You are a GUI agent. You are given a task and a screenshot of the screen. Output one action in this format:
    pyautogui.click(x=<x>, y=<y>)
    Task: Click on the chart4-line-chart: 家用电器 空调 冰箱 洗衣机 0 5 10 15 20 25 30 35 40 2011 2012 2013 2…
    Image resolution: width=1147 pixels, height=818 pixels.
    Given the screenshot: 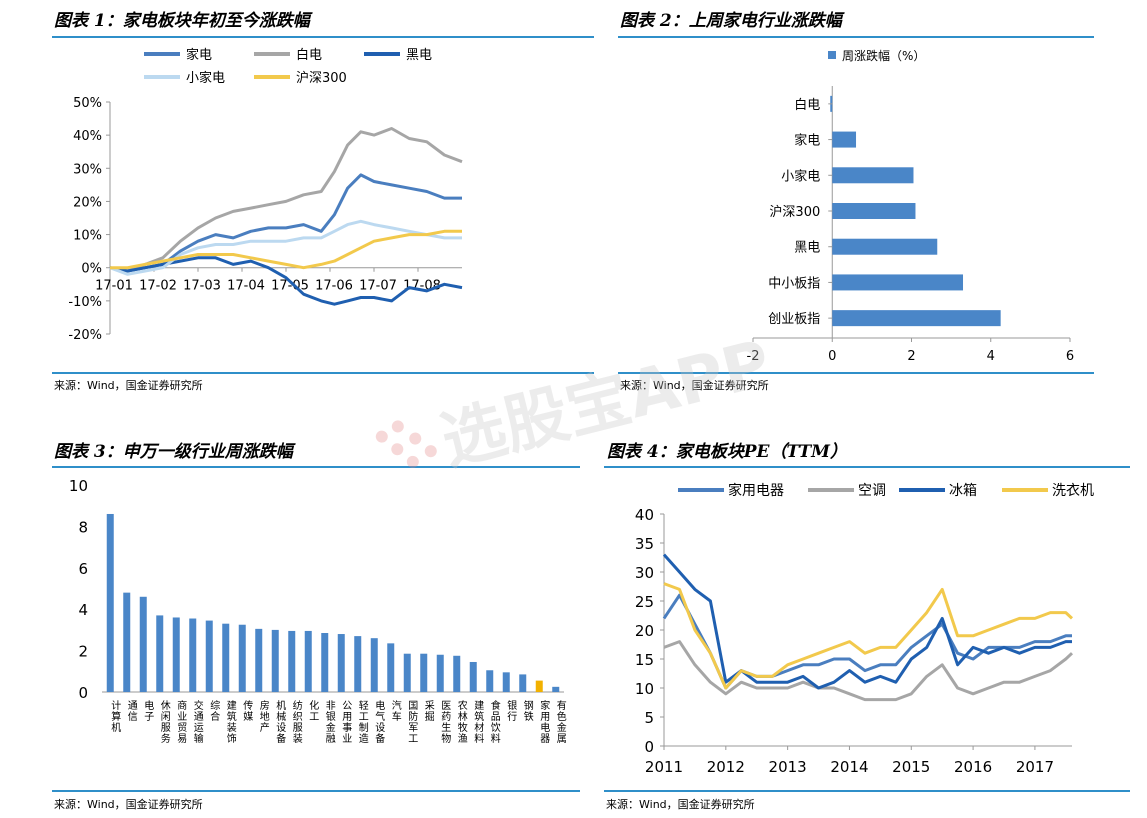 What is the action you would take?
    pyautogui.click(x=864, y=629)
    